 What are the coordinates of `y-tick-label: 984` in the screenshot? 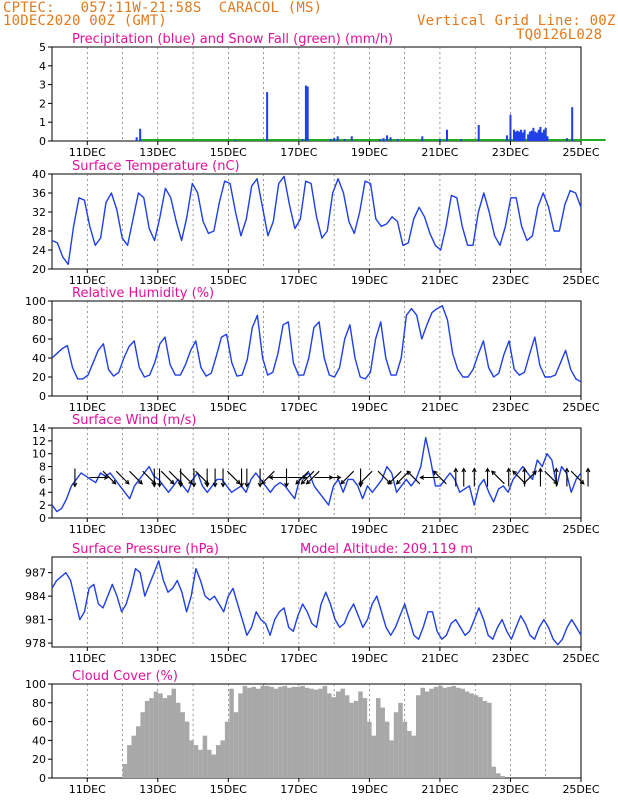 It's located at (35, 596).